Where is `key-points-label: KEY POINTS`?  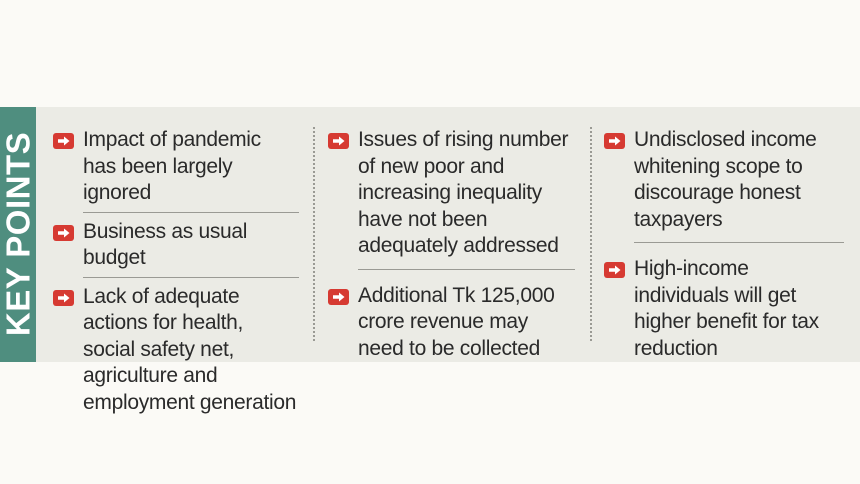
key-points-label: KEY POINTS is located at coordinates (18, 234).